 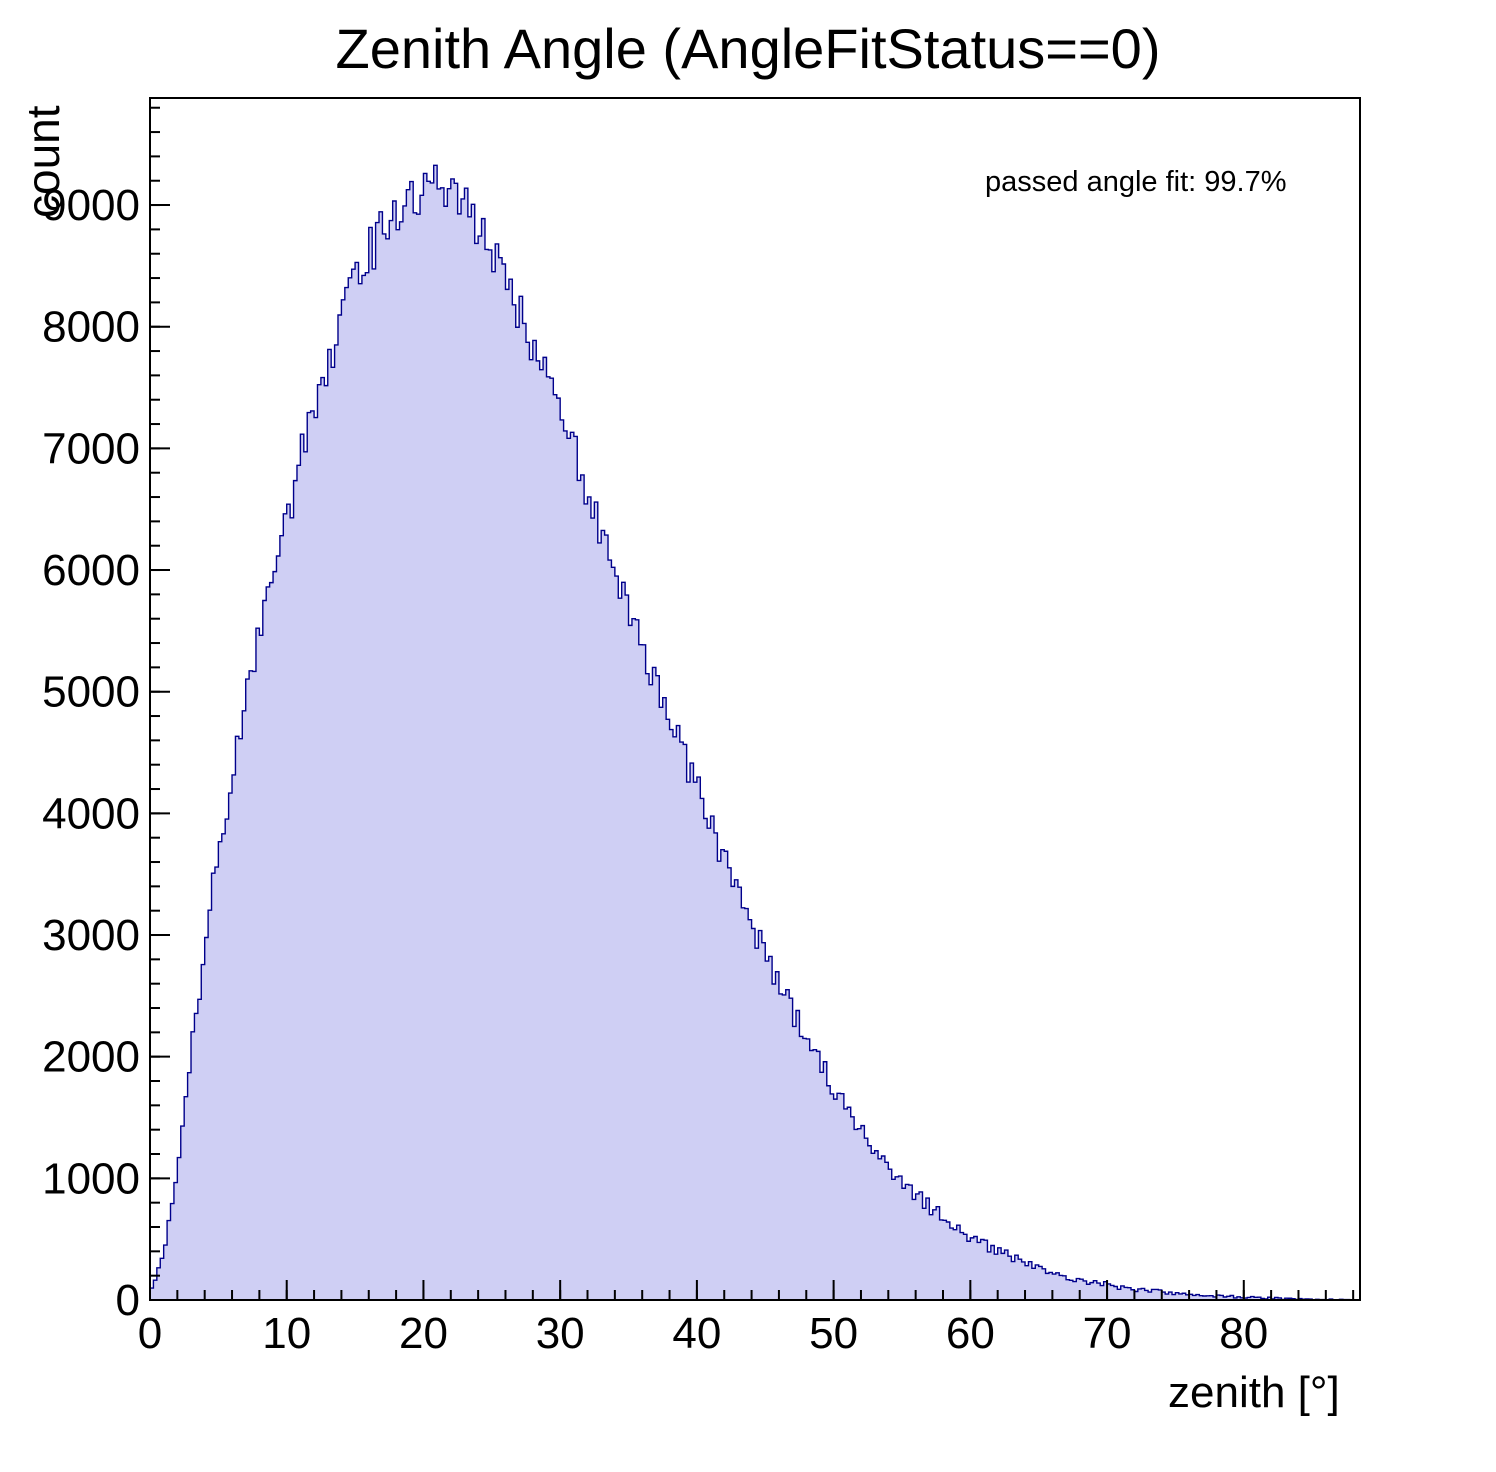 What do you see at coordinates (1136, 182) in the screenshot?
I see `stats-annotation: passed angle fit: 99.7%` at bounding box center [1136, 182].